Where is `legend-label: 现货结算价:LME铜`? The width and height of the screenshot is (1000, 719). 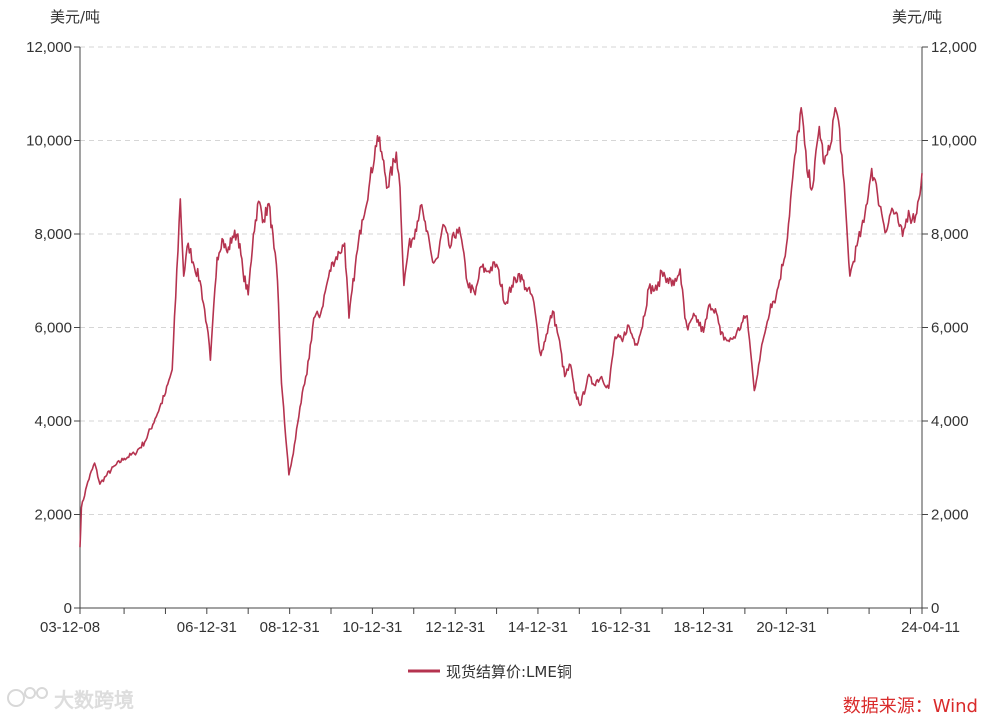 legend-label: 现货结算价:LME铜 is located at coordinates (509, 672).